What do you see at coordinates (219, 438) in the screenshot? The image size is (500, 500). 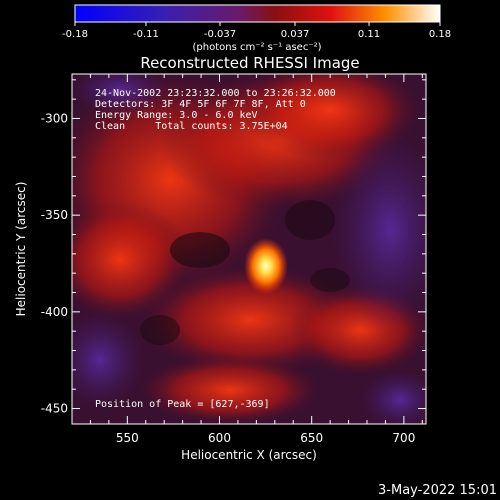 I see `x-tick-label: 600` at bounding box center [219, 438].